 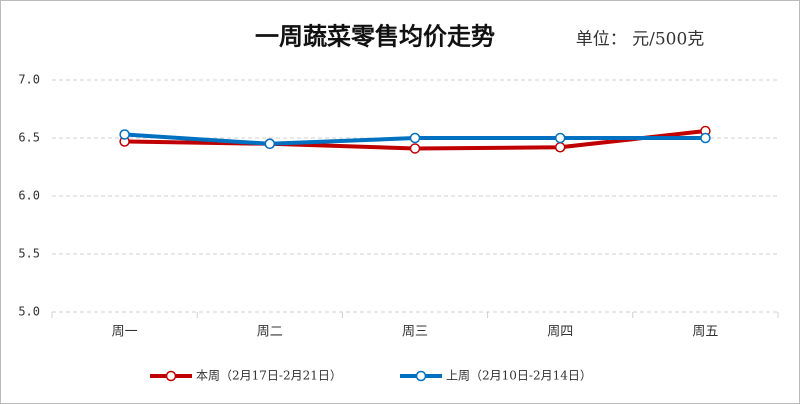 I want to click on legend-label: 本周（2月17日-2月21日）, so click(x=269, y=376).